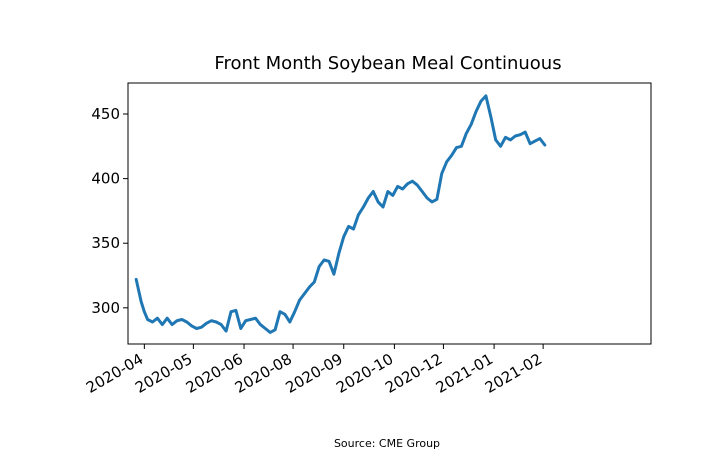  What do you see at coordinates (513, 373) in the screenshot?
I see `x-tick-label: 2021-02` at bounding box center [513, 373].